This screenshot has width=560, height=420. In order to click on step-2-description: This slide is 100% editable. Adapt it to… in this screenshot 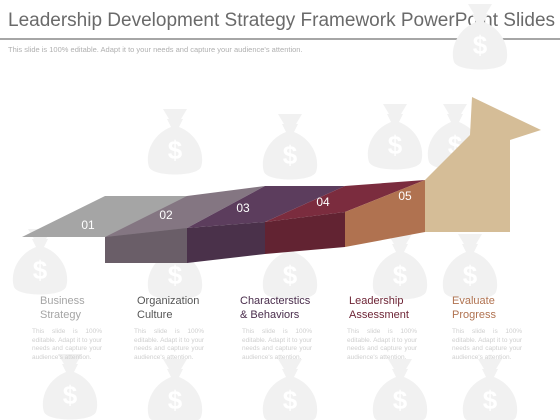, I will do `click(169, 344)`.